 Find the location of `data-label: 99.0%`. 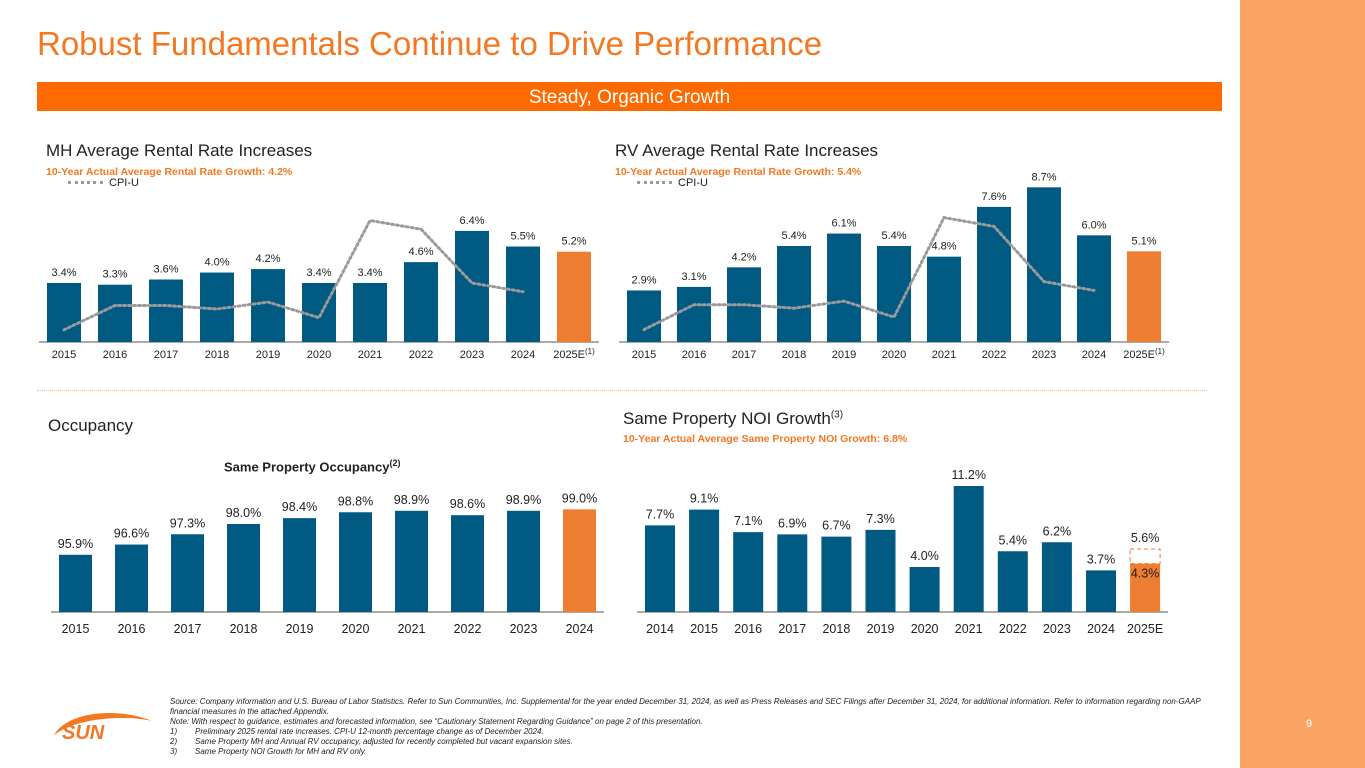

data-label: 99.0% is located at coordinates (579, 498).